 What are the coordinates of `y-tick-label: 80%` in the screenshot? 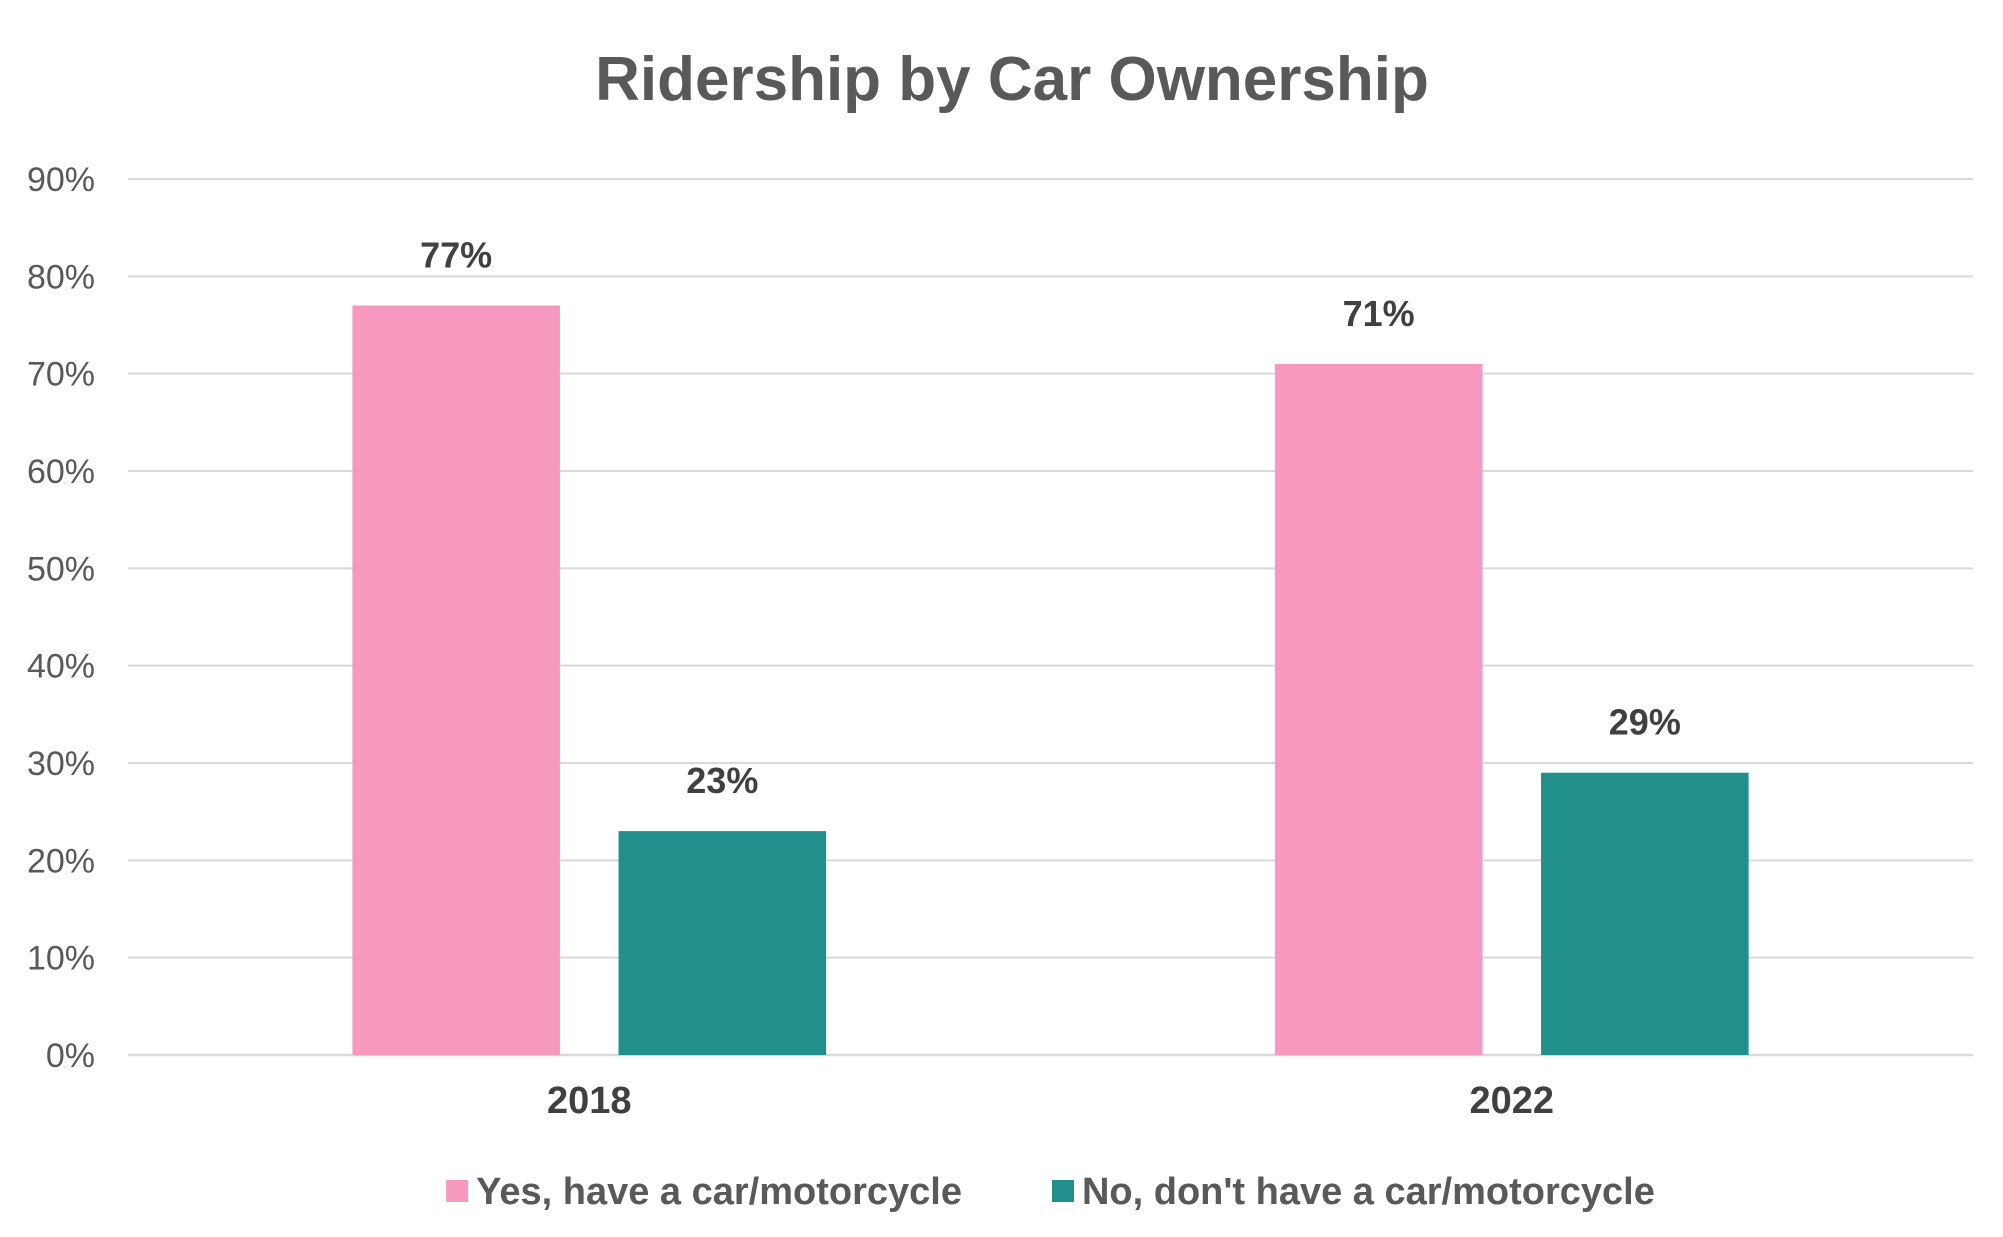 It's located at (61, 277).